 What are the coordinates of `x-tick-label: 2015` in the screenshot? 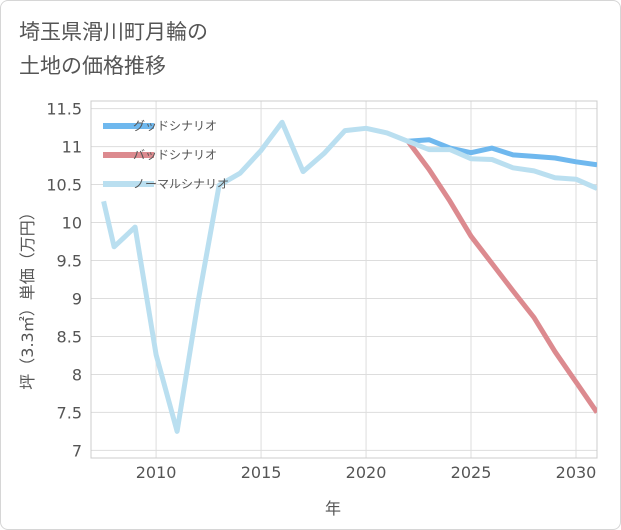 It's located at (261, 472).